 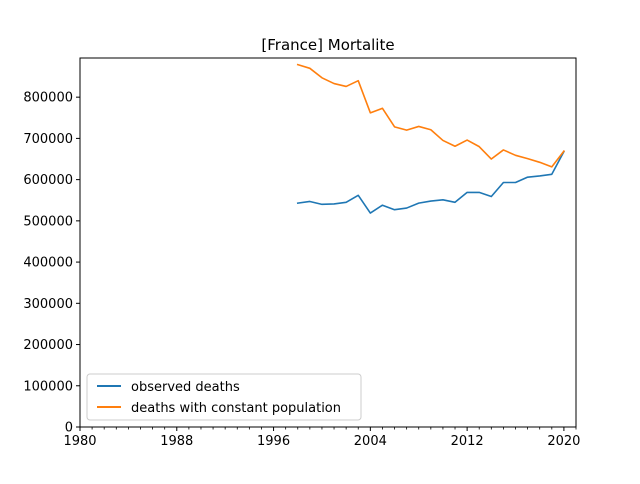 What do you see at coordinates (185, 387) in the screenshot?
I see `legend-label-observed-deaths: observed deaths` at bounding box center [185, 387].